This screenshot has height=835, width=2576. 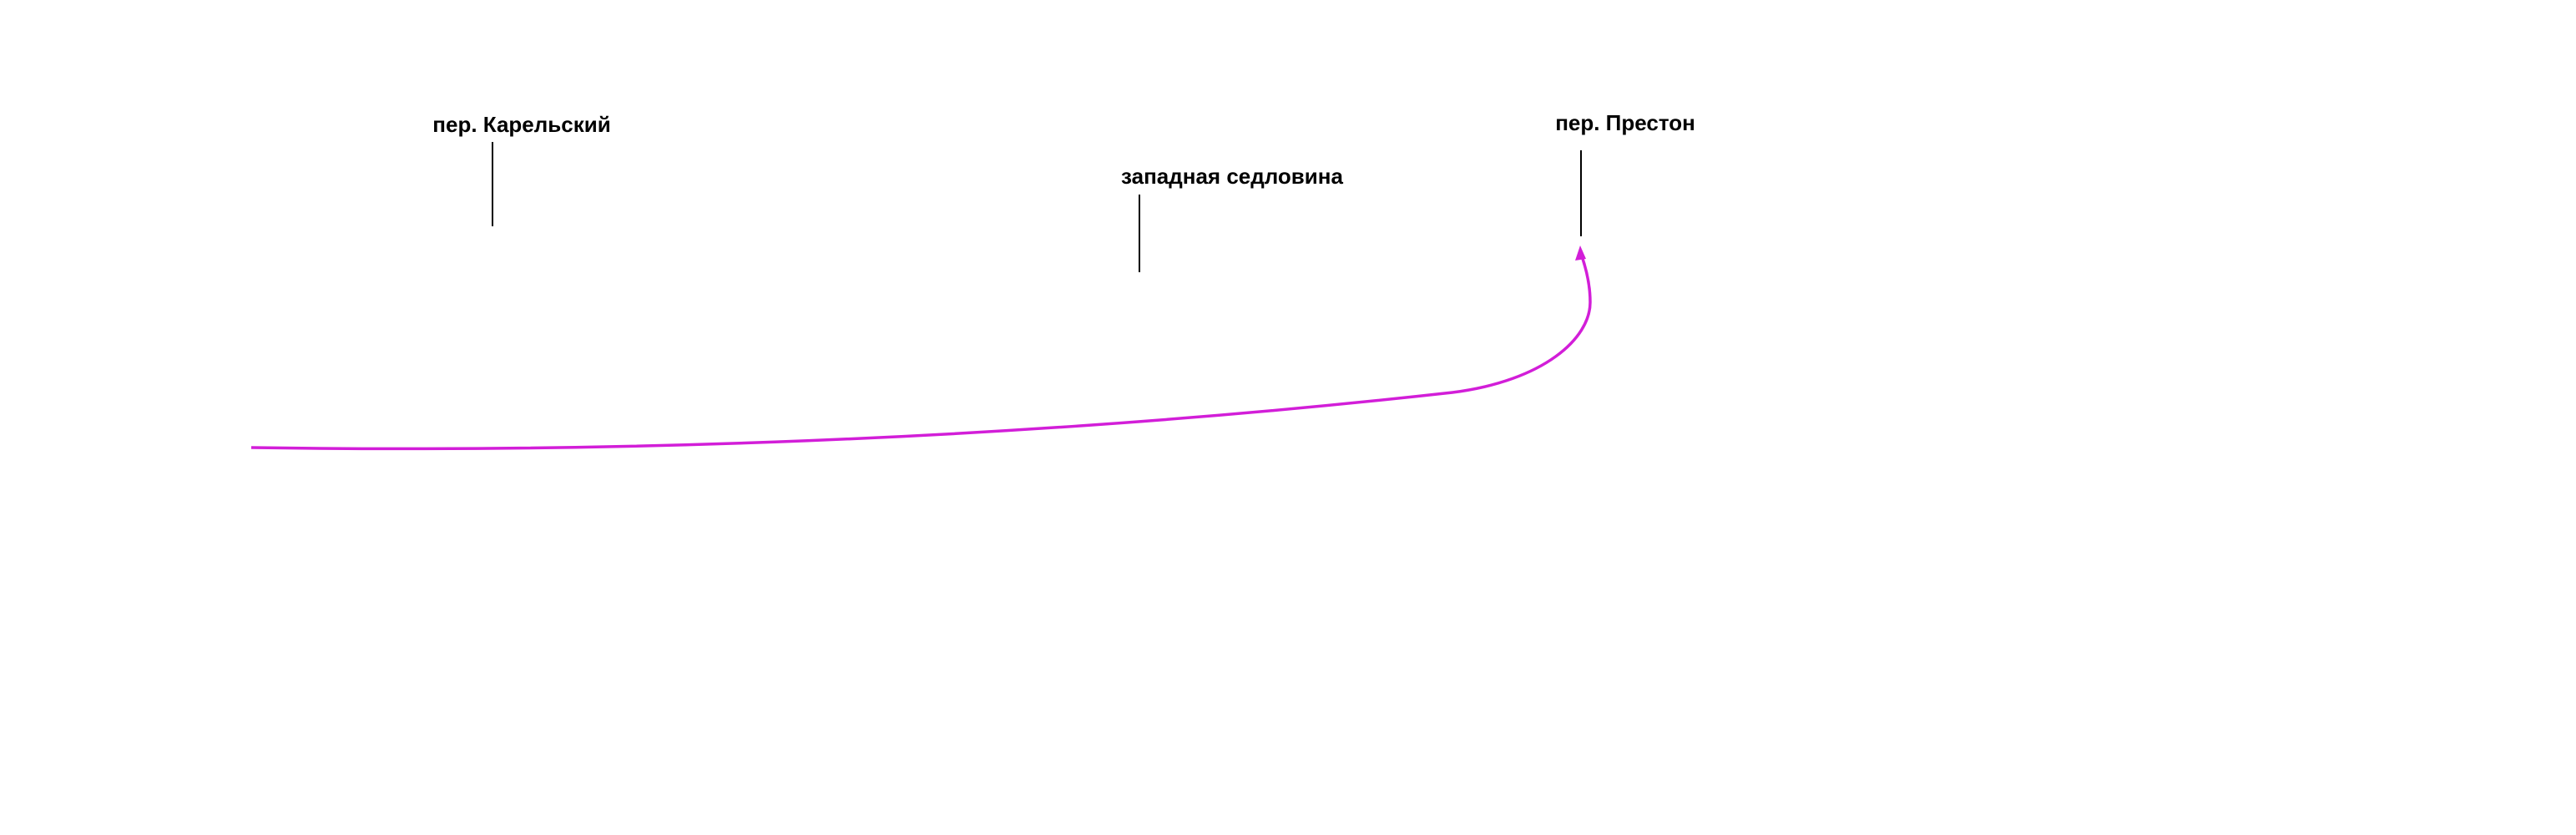 What do you see at coordinates (921, 352) in the screenshot?
I see `route-curve` at bounding box center [921, 352].